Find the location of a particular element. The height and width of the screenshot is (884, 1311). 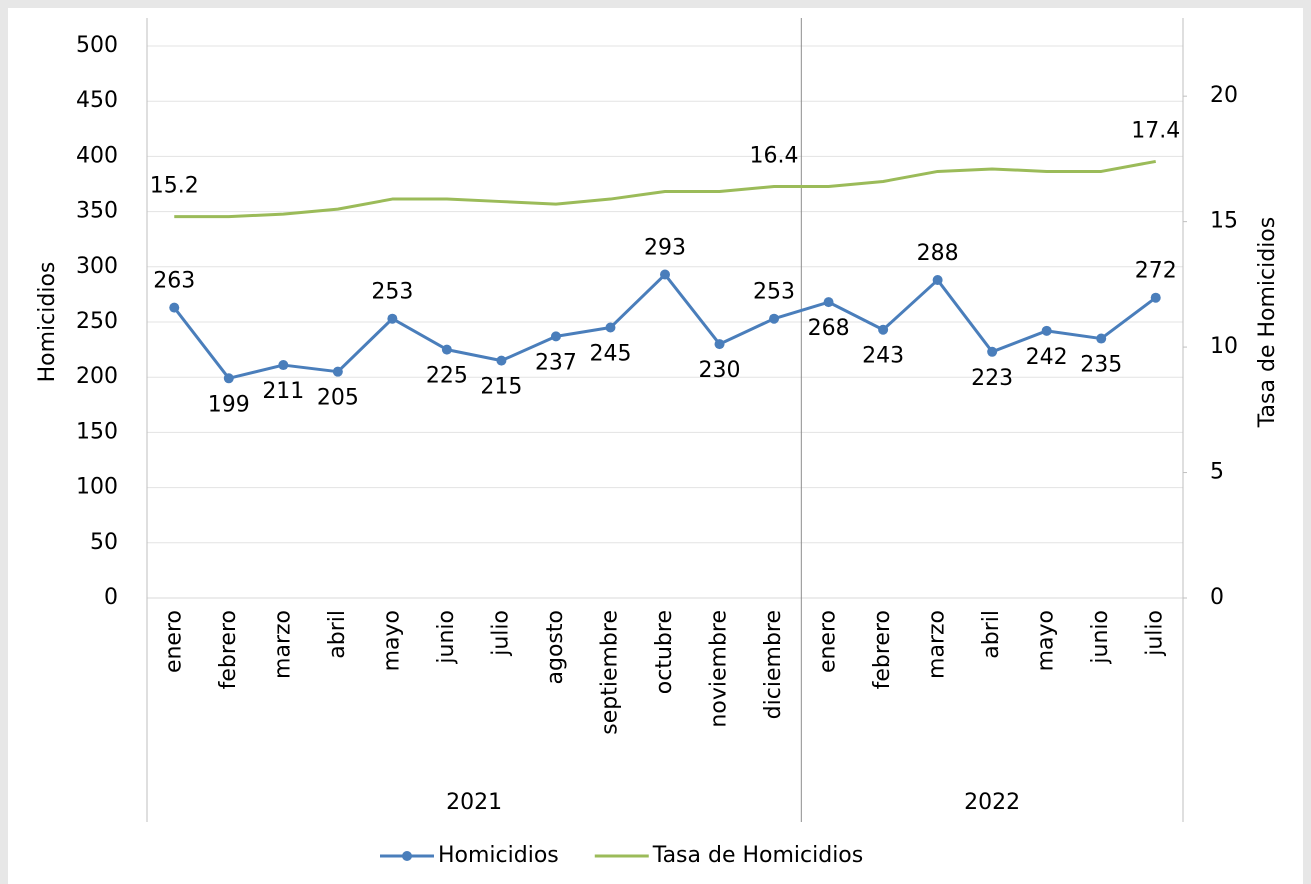

data-label: 225 is located at coordinates (447, 376).